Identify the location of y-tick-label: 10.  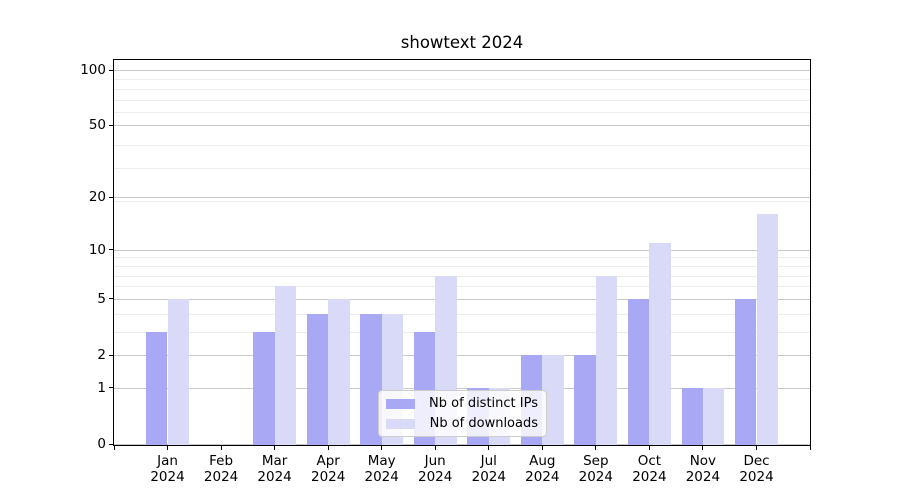
(97, 249).